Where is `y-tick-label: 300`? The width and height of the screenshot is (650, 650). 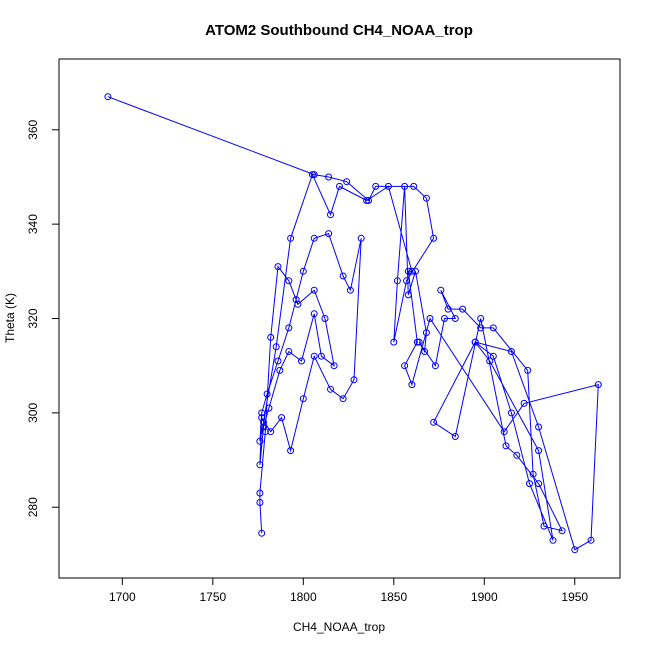 y-tick-label: 300 is located at coordinates (33, 413).